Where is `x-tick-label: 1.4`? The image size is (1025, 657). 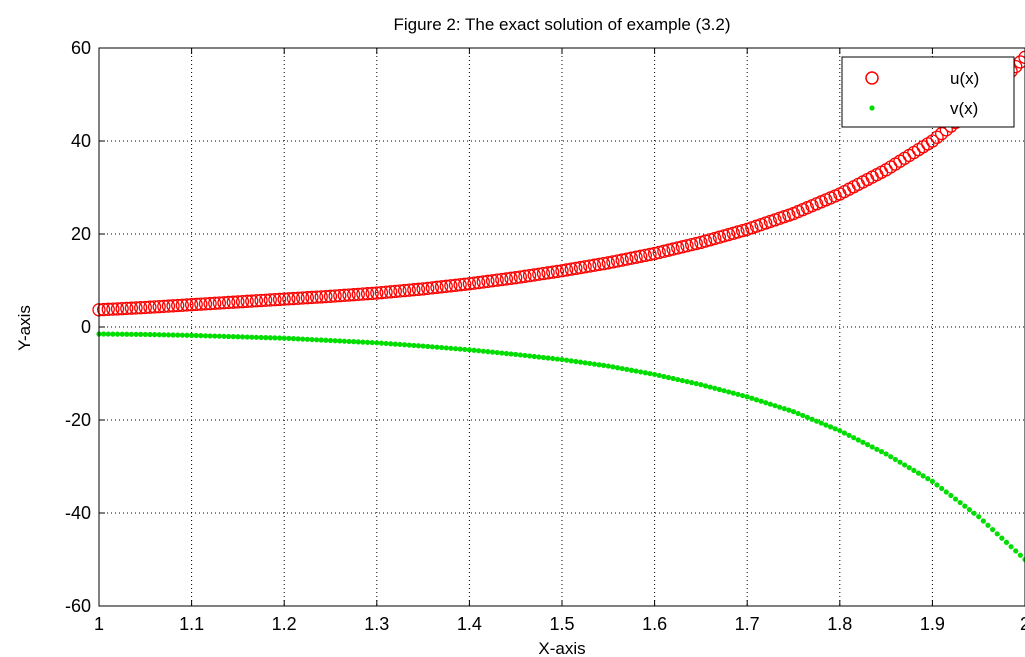
x-tick-label: 1.4 is located at coordinates (469, 624).